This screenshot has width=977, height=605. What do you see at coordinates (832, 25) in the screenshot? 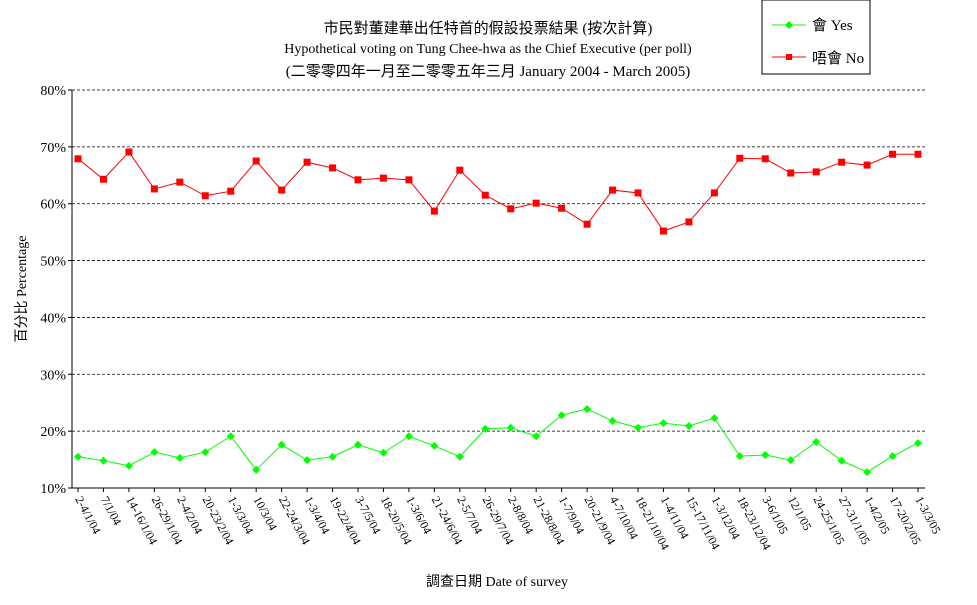
I see `legend-yes-label: 會 Yes` at bounding box center [832, 25].